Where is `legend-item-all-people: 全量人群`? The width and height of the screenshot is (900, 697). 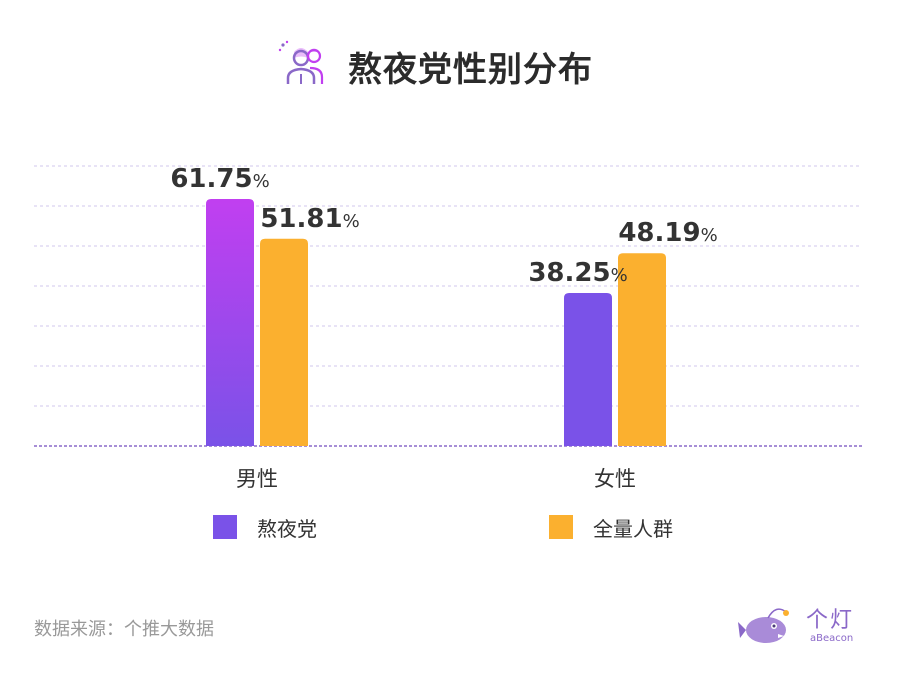 legend-item-all-people: 全量人群 is located at coordinates (611, 527).